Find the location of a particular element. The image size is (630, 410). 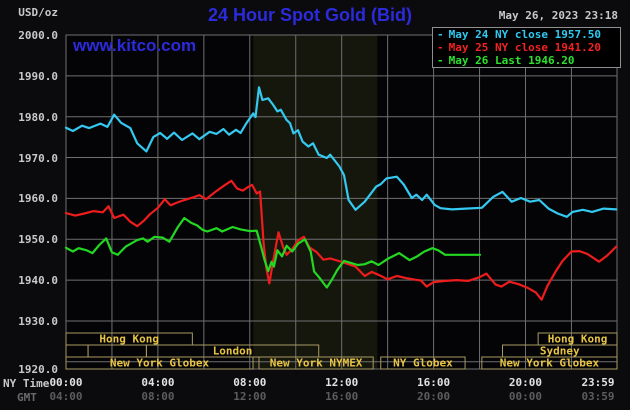

x-tick-ny-time: 04:00 is located at coordinates (158, 382).